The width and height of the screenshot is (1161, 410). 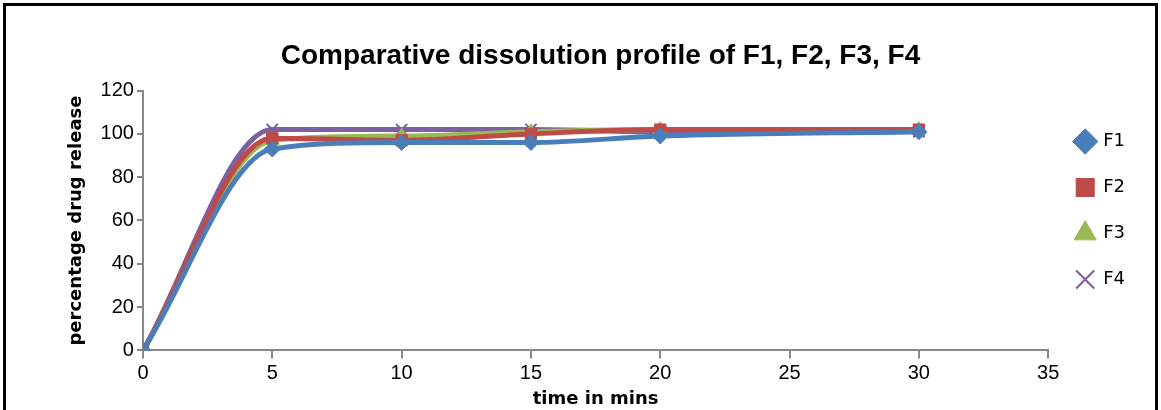 What do you see at coordinates (75, 220) in the screenshot?
I see `y-axis-title: percentage drug release` at bounding box center [75, 220].